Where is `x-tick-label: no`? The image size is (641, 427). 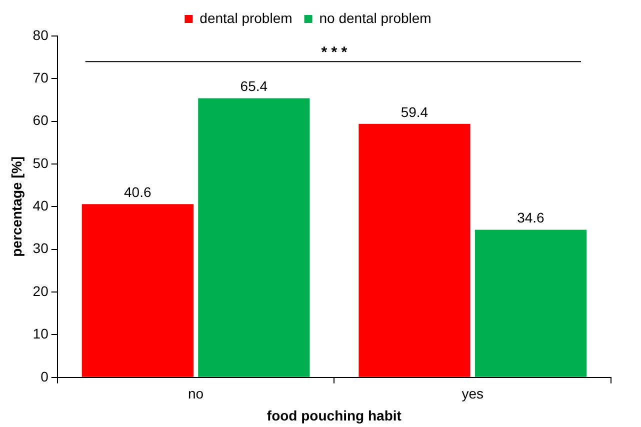
x-tick-label: no is located at coordinates (196, 394).